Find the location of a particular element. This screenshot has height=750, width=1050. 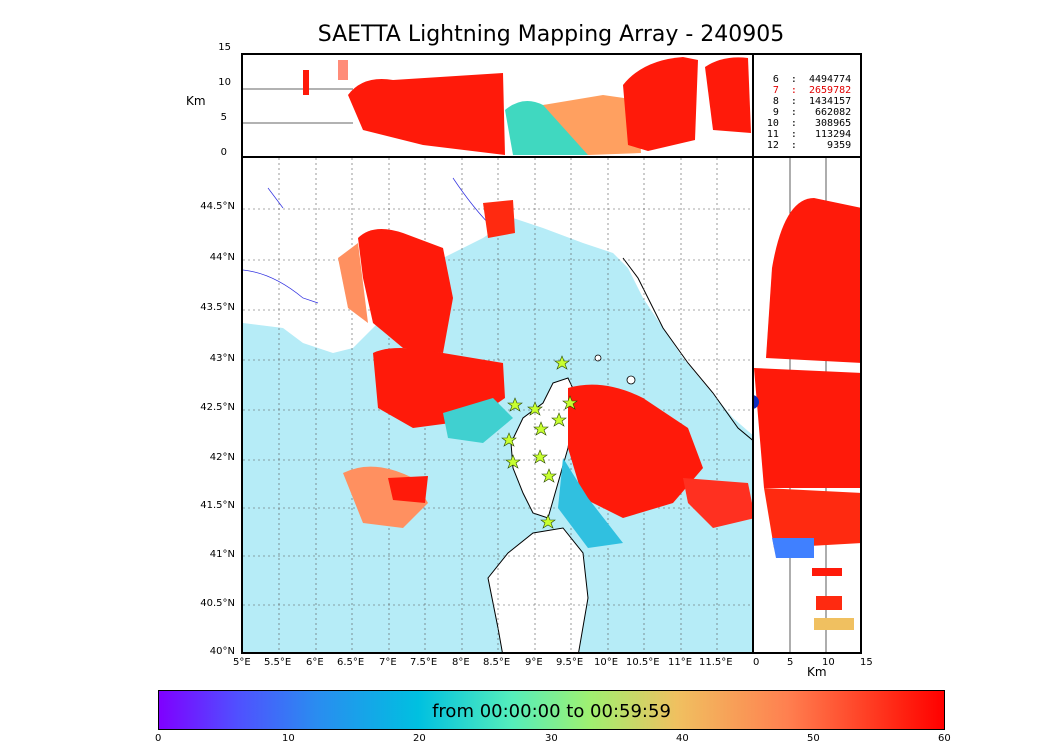

storm-east-tail is located at coordinates (717, 503).